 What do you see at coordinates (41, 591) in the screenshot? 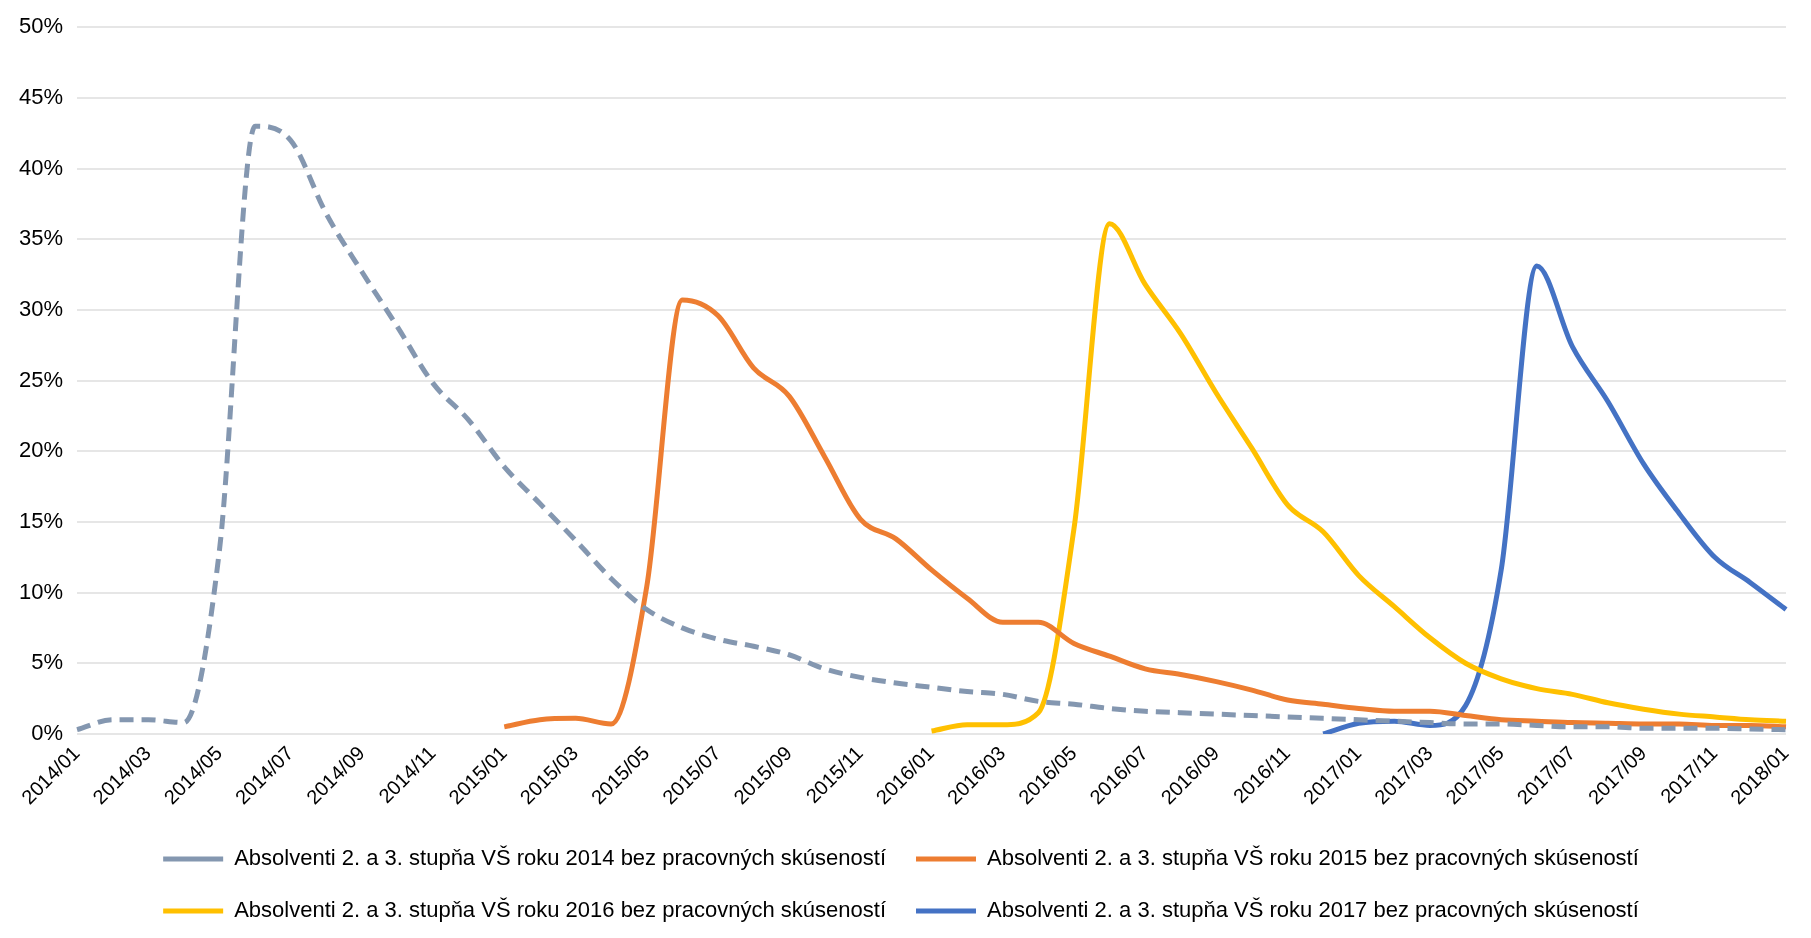
I see `y-tick-label: 10%` at bounding box center [41, 591].